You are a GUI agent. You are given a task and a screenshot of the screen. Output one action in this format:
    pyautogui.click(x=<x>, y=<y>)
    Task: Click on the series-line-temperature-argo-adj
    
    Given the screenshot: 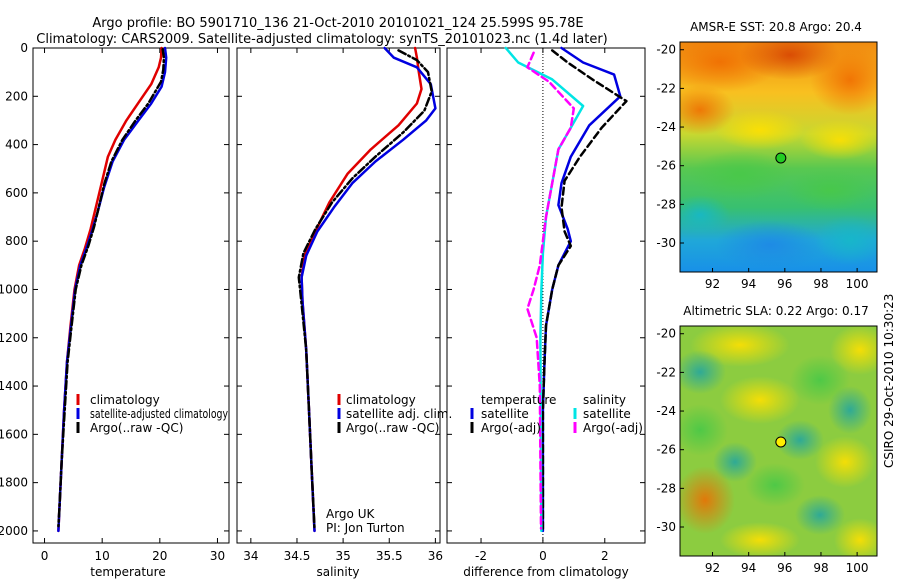 What is the action you would take?
    pyautogui.click(x=584, y=289)
    